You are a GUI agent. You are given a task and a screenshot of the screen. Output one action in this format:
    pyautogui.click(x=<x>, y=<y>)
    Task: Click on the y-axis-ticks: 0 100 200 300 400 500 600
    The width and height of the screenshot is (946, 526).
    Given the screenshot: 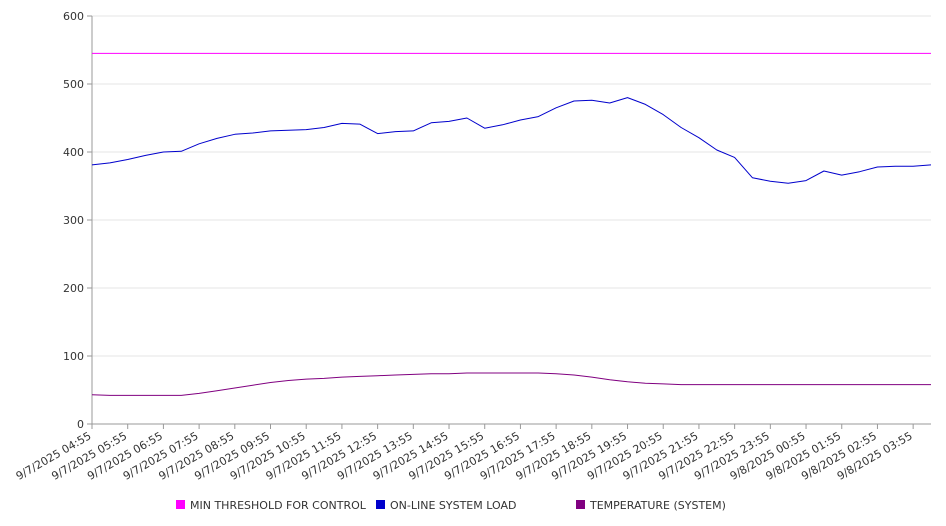 What is the action you would take?
    pyautogui.click(x=77, y=220)
    